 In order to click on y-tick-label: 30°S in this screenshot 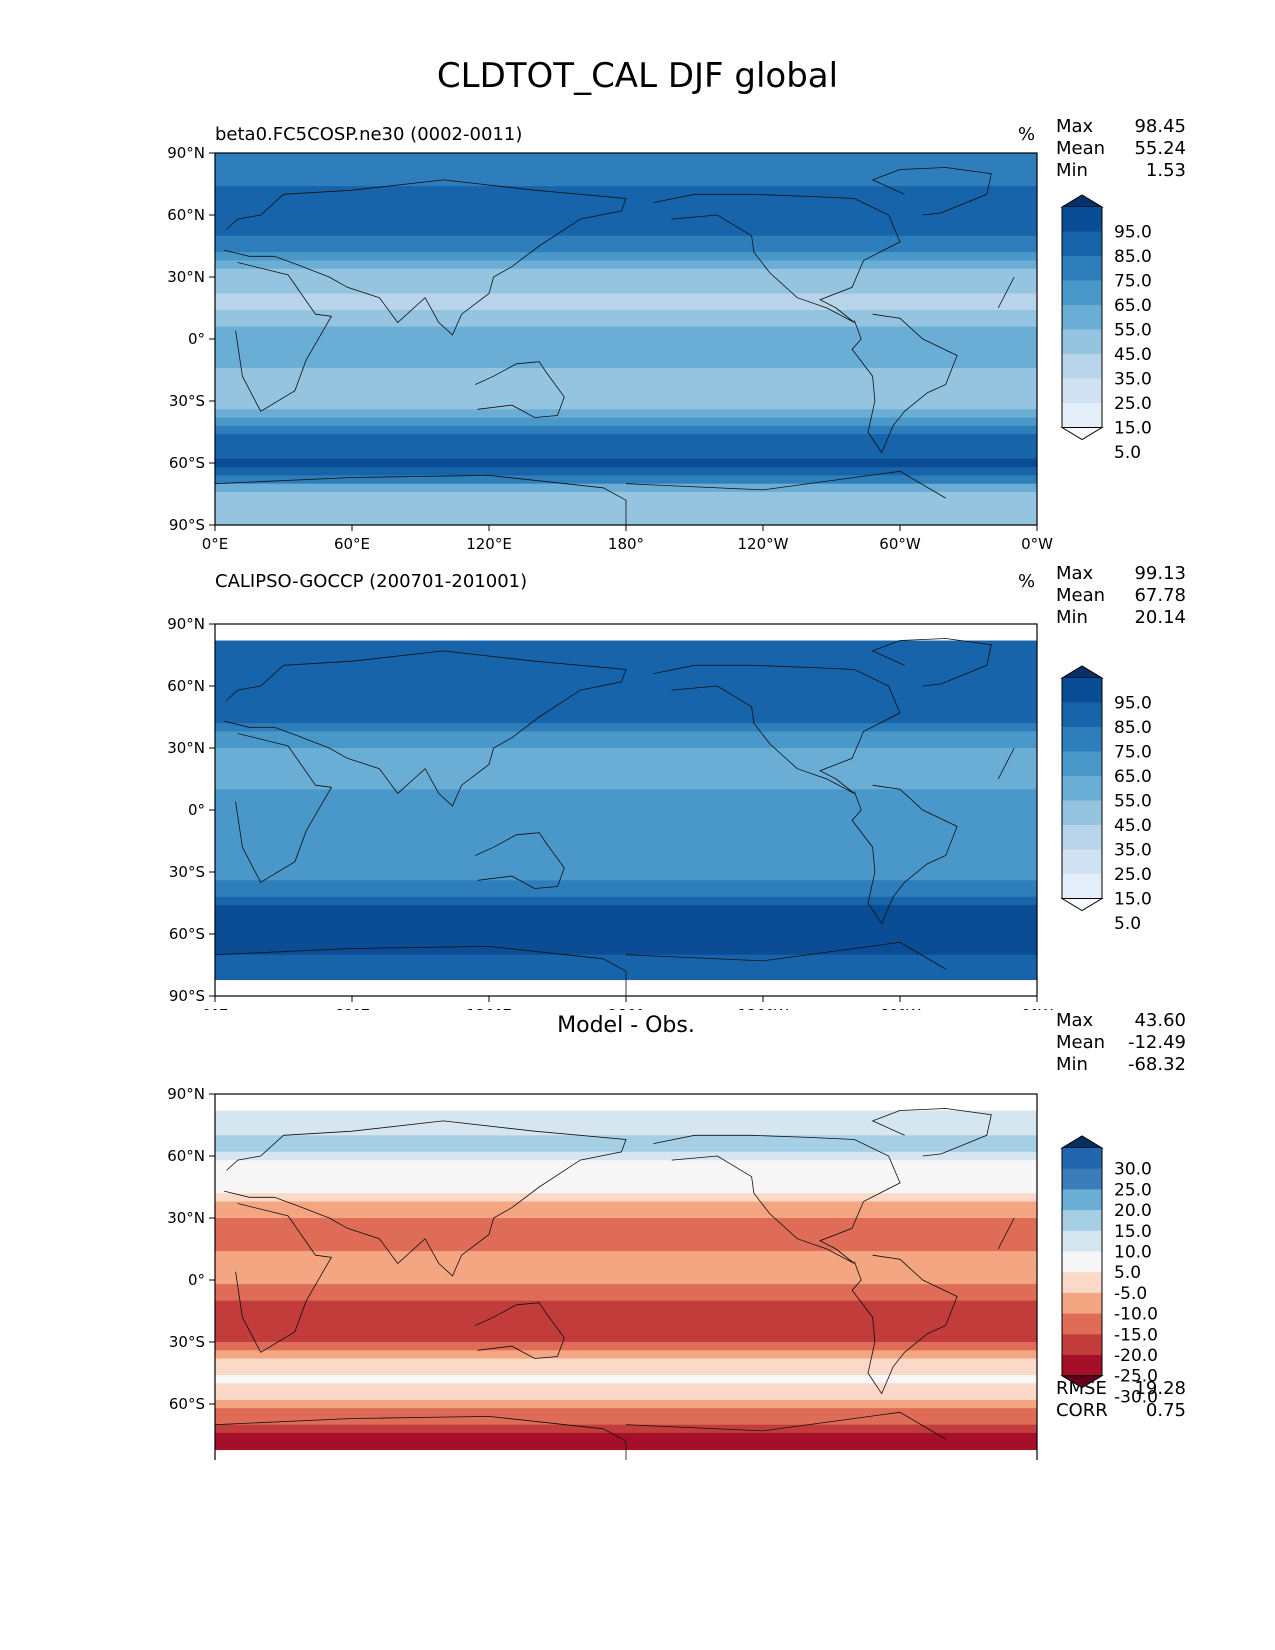, I will do `click(187, 1342)`.